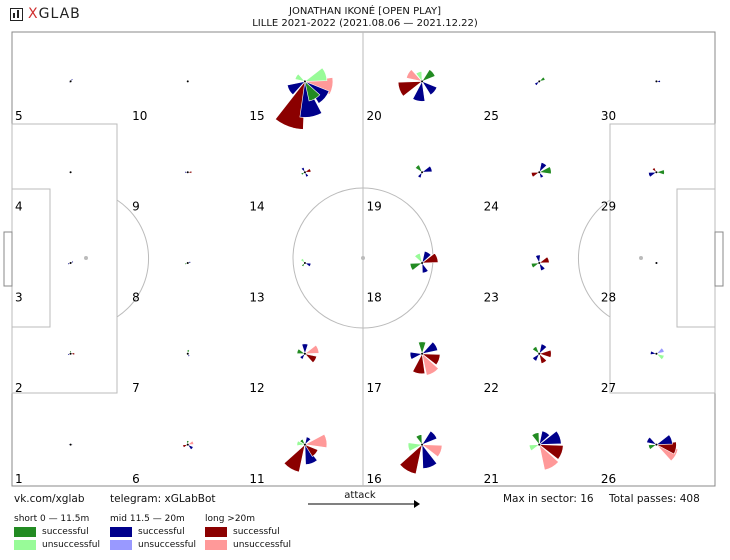  Describe the element at coordinates (19, 297) in the screenshot. I see `sector-label-3: 3` at that location.